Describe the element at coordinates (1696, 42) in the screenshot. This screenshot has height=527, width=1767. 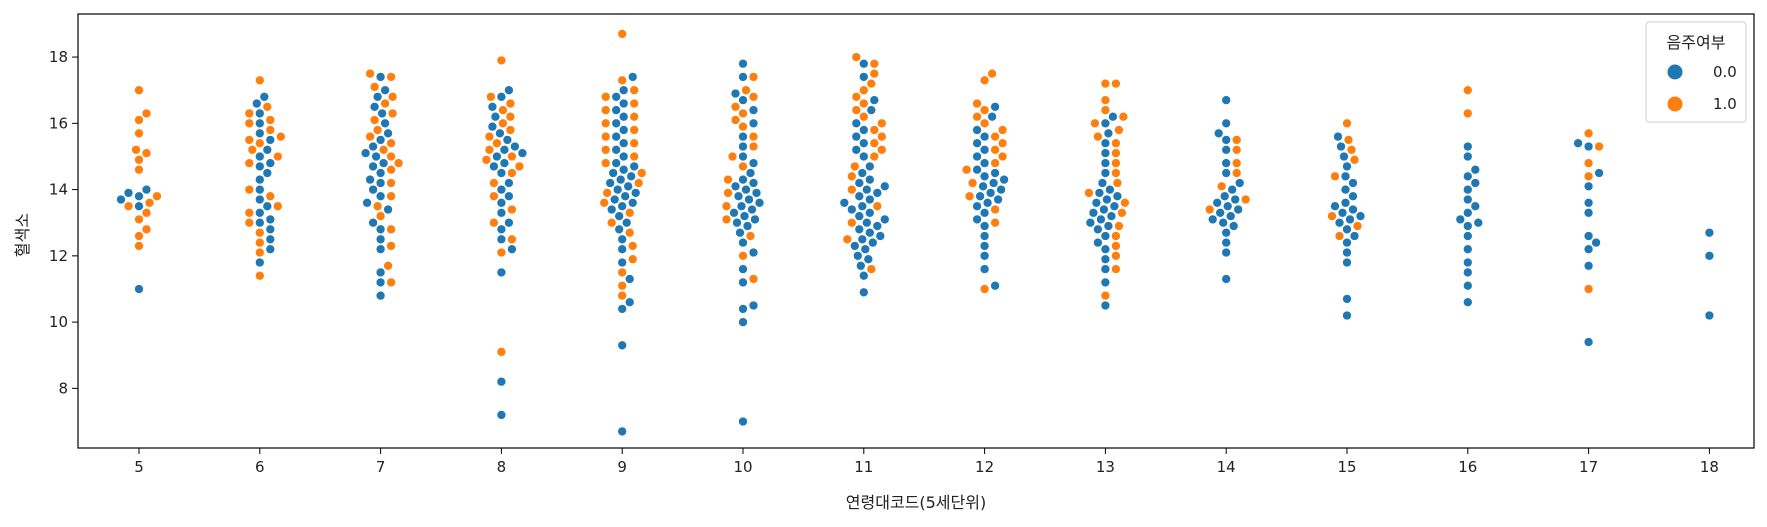
I see `legend-title: 음주여부` at that location.